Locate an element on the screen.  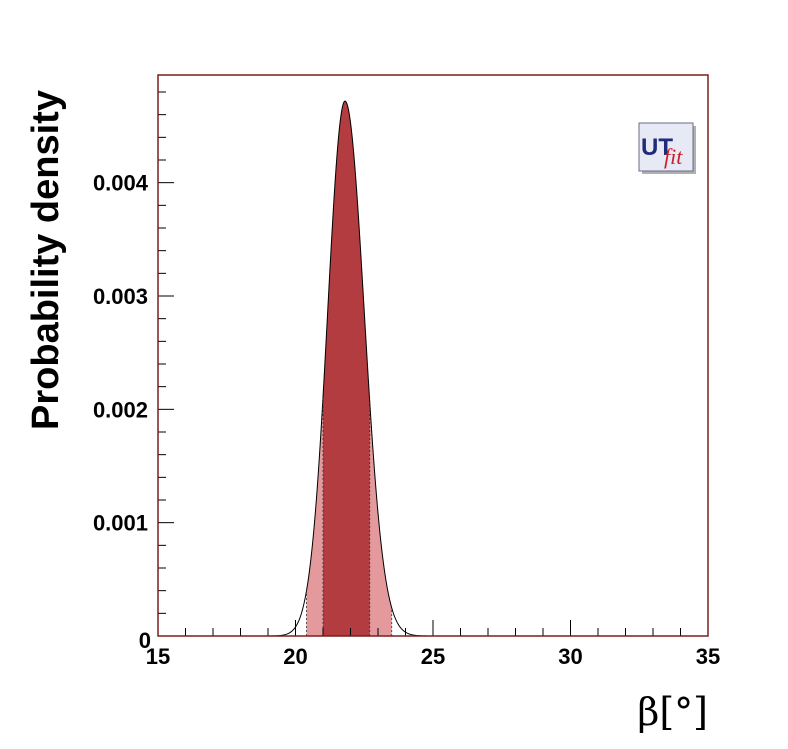
y-tick-label-0: 0 is located at coordinates (145, 640).